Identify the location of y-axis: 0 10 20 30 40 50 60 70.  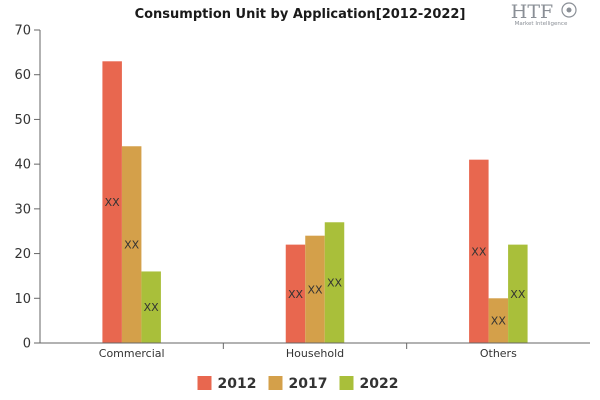
(27, 188).